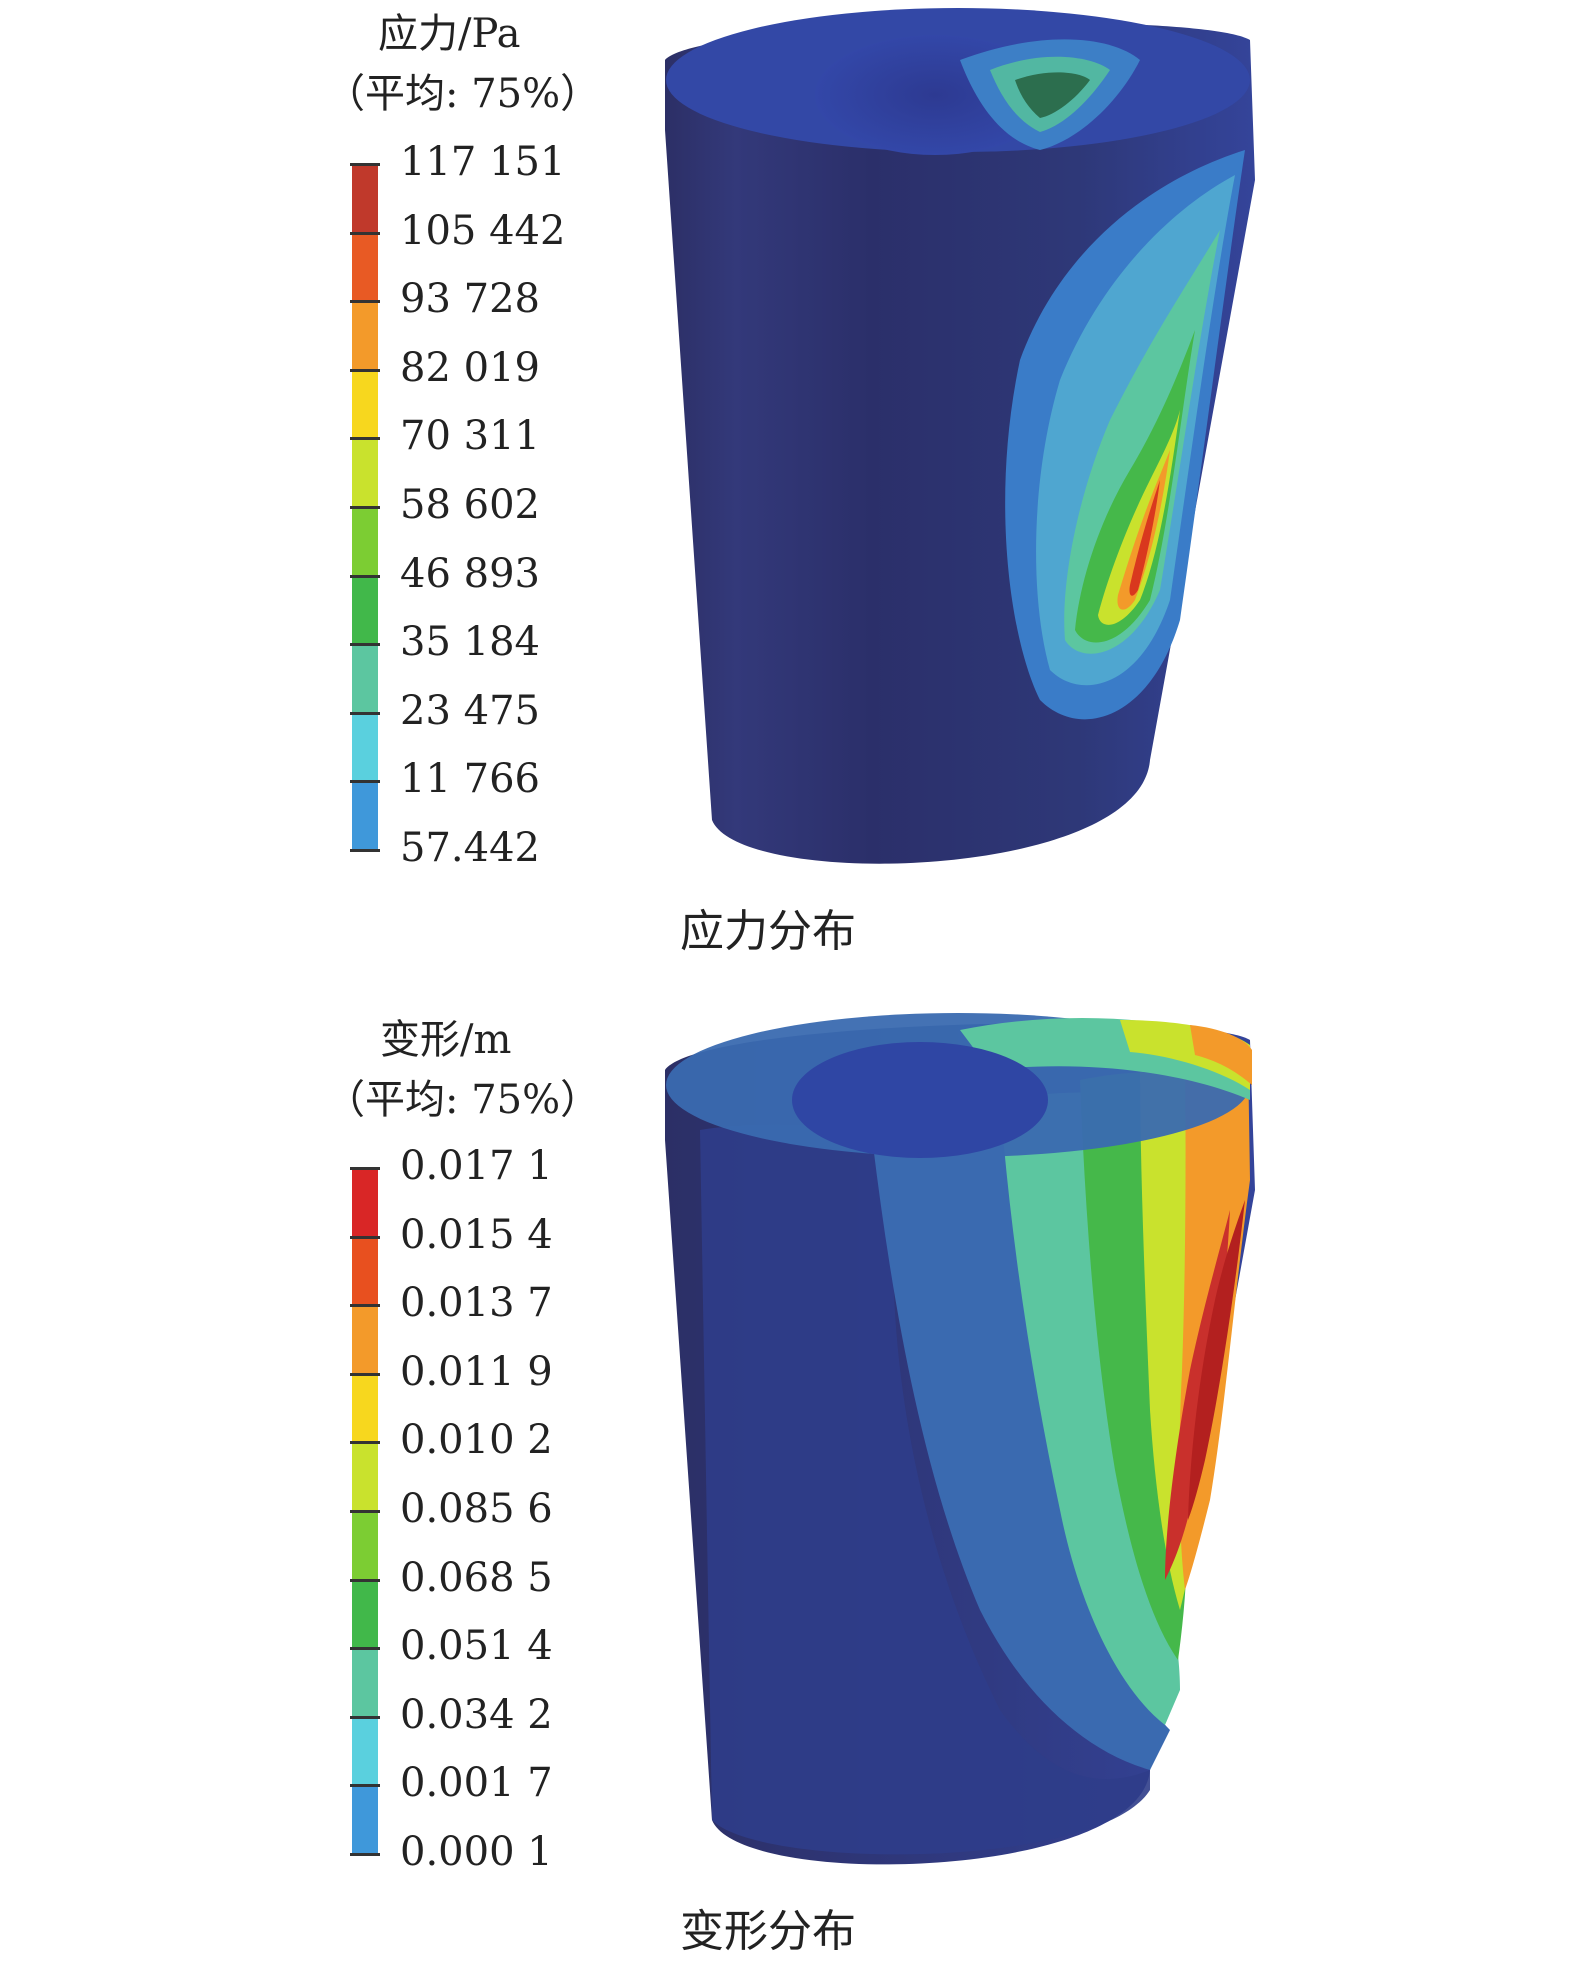 Image resolution: width=1575 pixels, height=1978 pixels. I want to click on deformation-tick-label: 0.000 1, so click(476, 1852).